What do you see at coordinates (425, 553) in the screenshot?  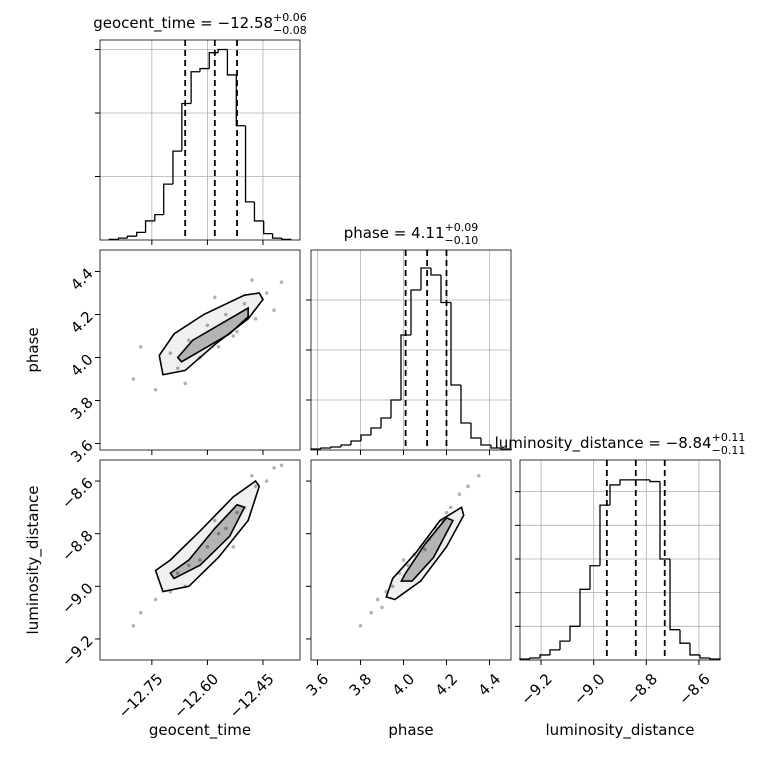 I see `contour` at bounding box center [425, 553].